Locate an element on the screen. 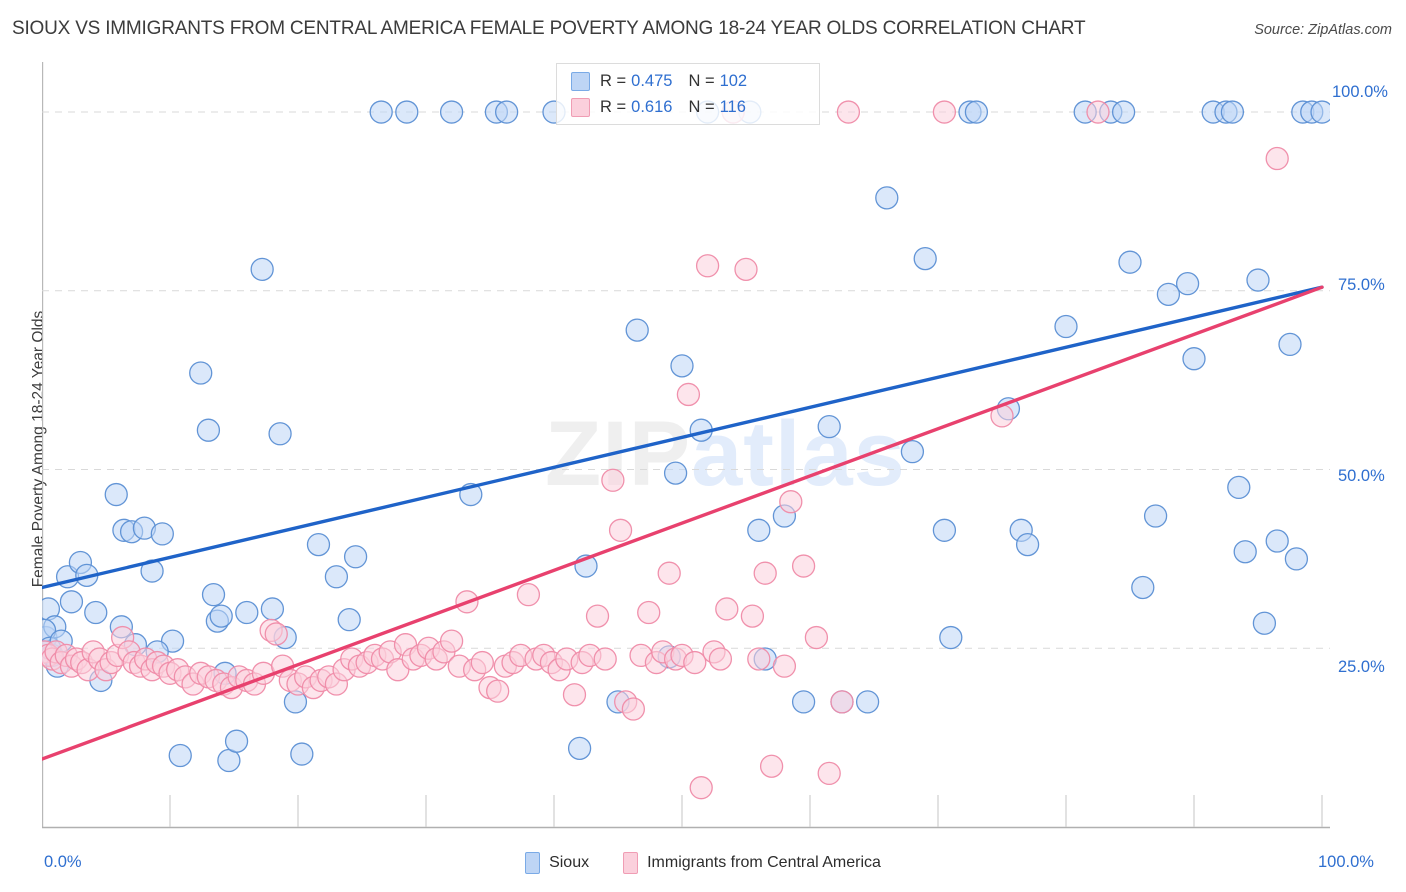  legend-label-sioux: Sioux is located at coordinates (569, 862).